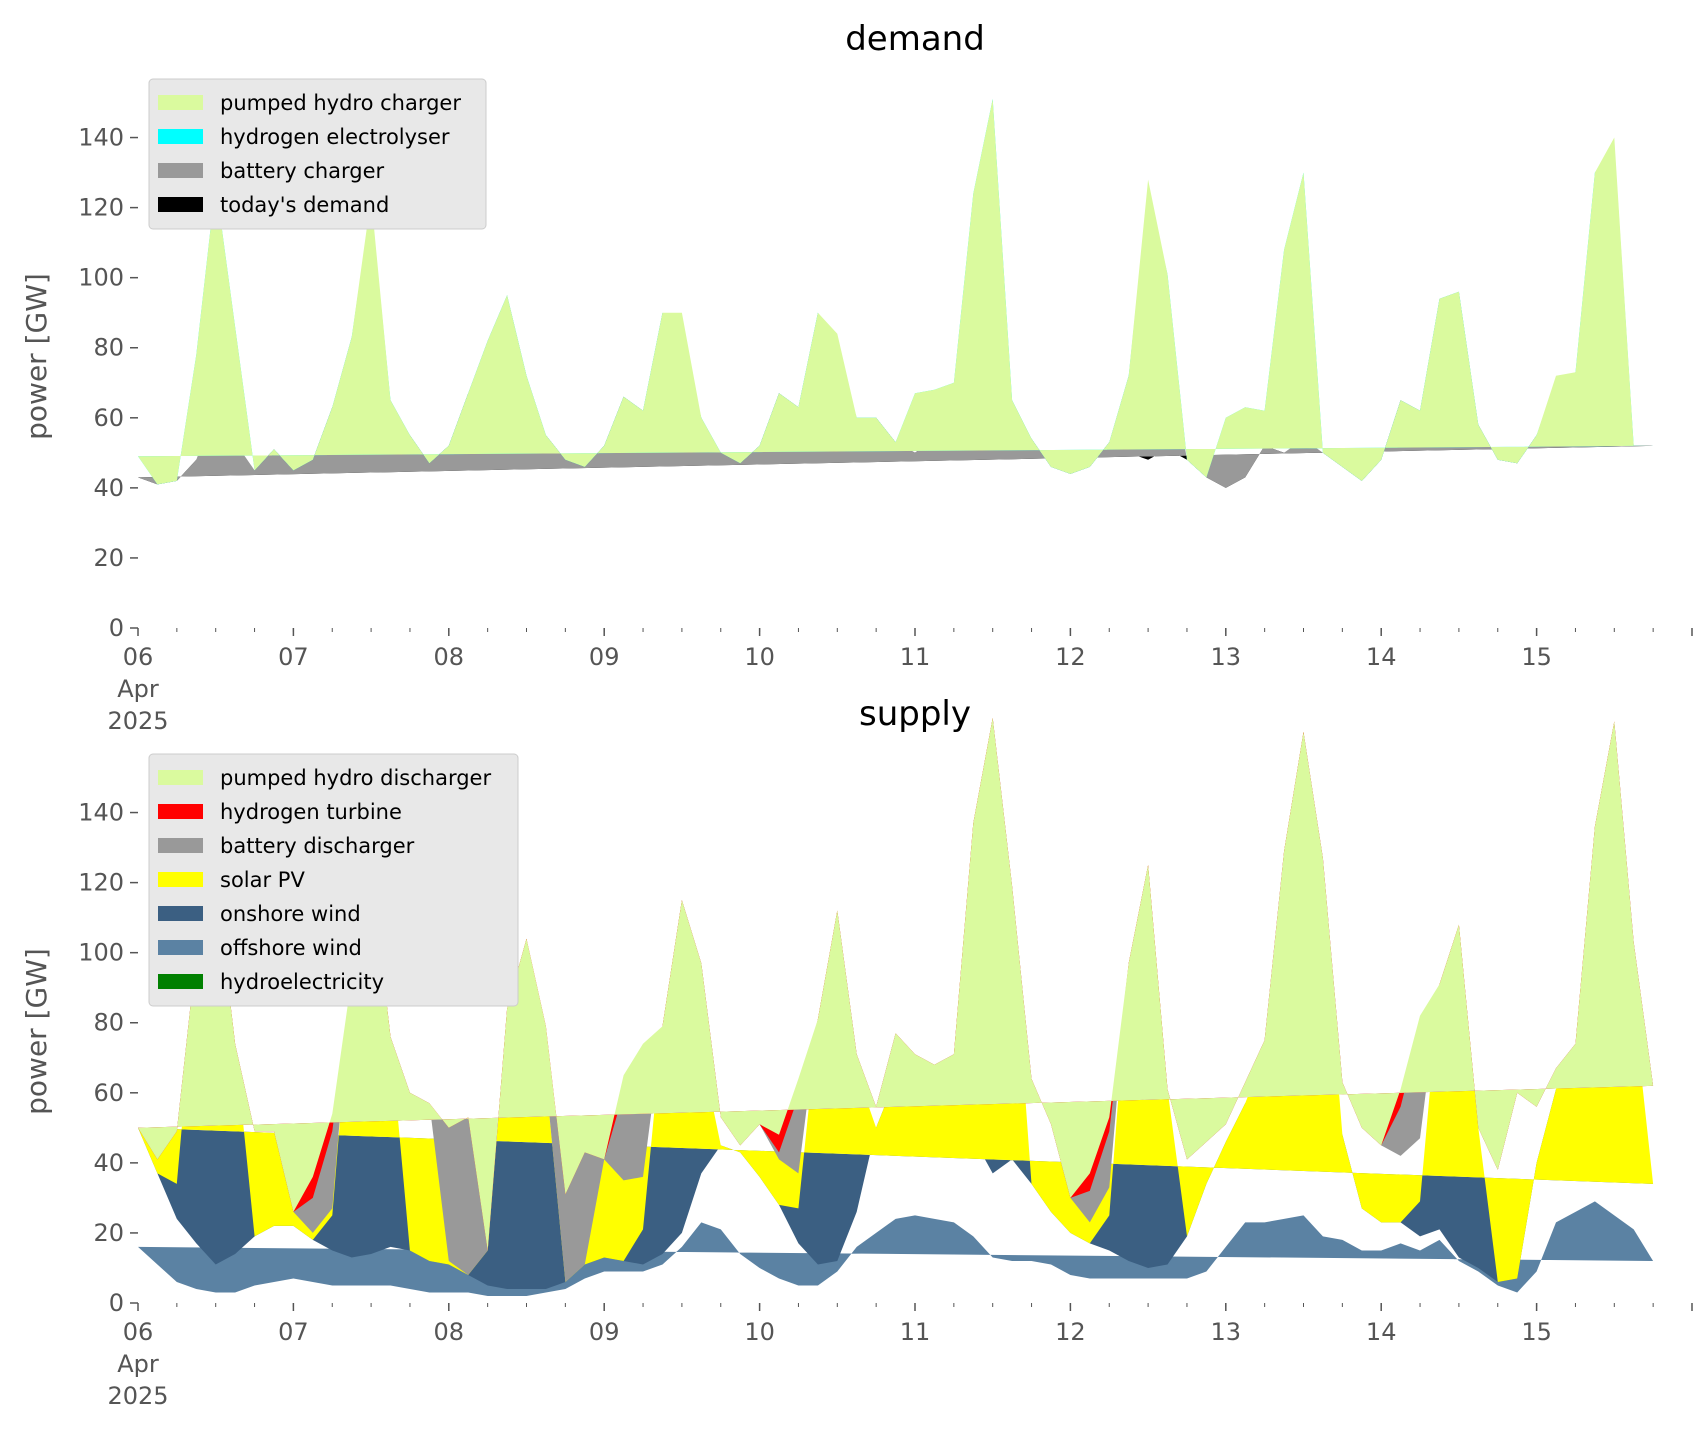 The image size is (1706, 1431). Describe the element at coordinates (915, 714) in the screenshot. I see `chart-title: supply` at that location.